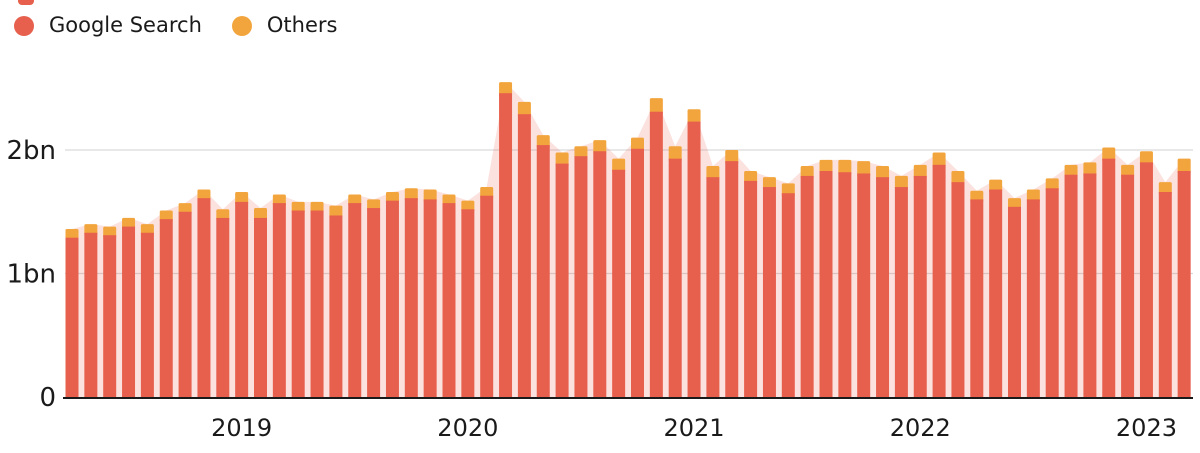  I want to click on bar-google-search-Jul 2021, so click(807, 286).